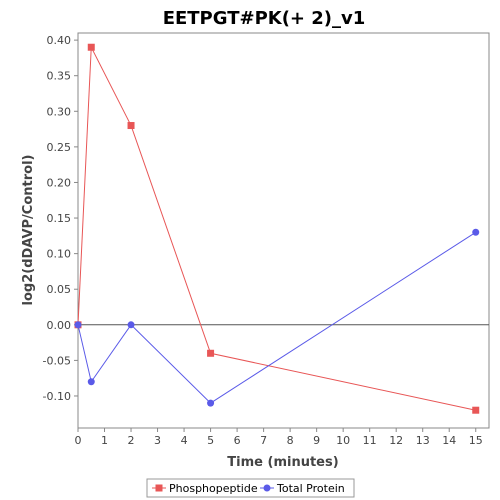 The image size is (500, 500). I want to click on legend: Phosphopeptide Total Protein, so click(250, 488).